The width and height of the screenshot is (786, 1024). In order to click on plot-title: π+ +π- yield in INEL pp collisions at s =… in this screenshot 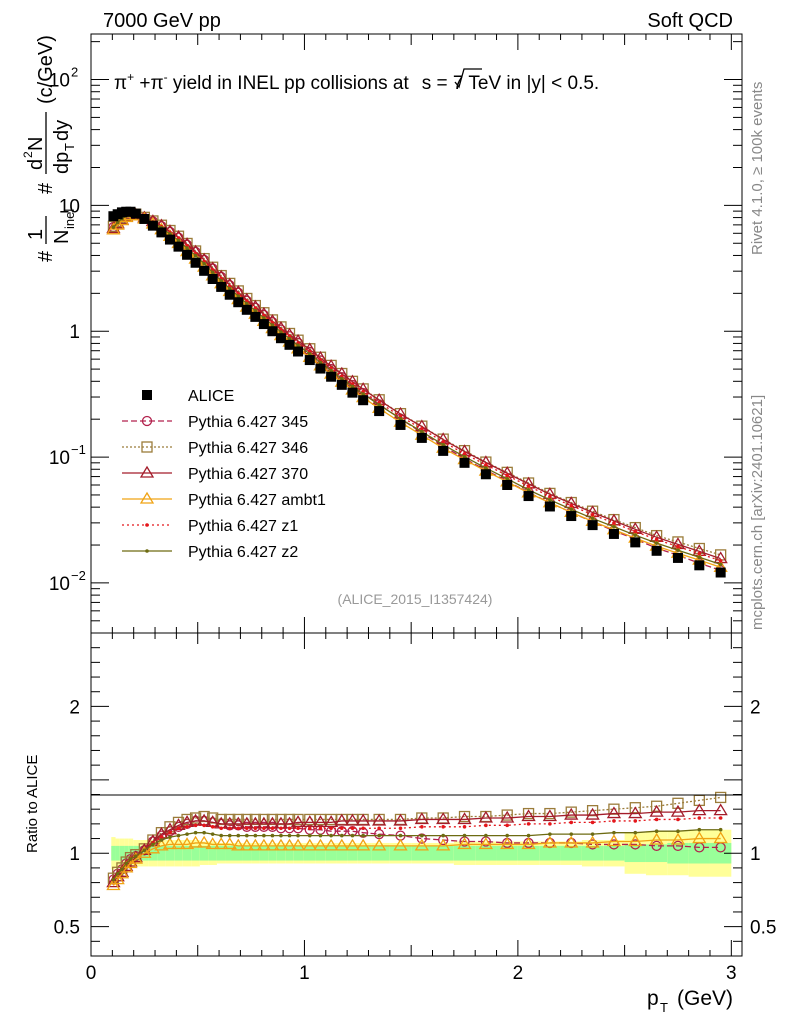, I will do `click(356, 82)`.